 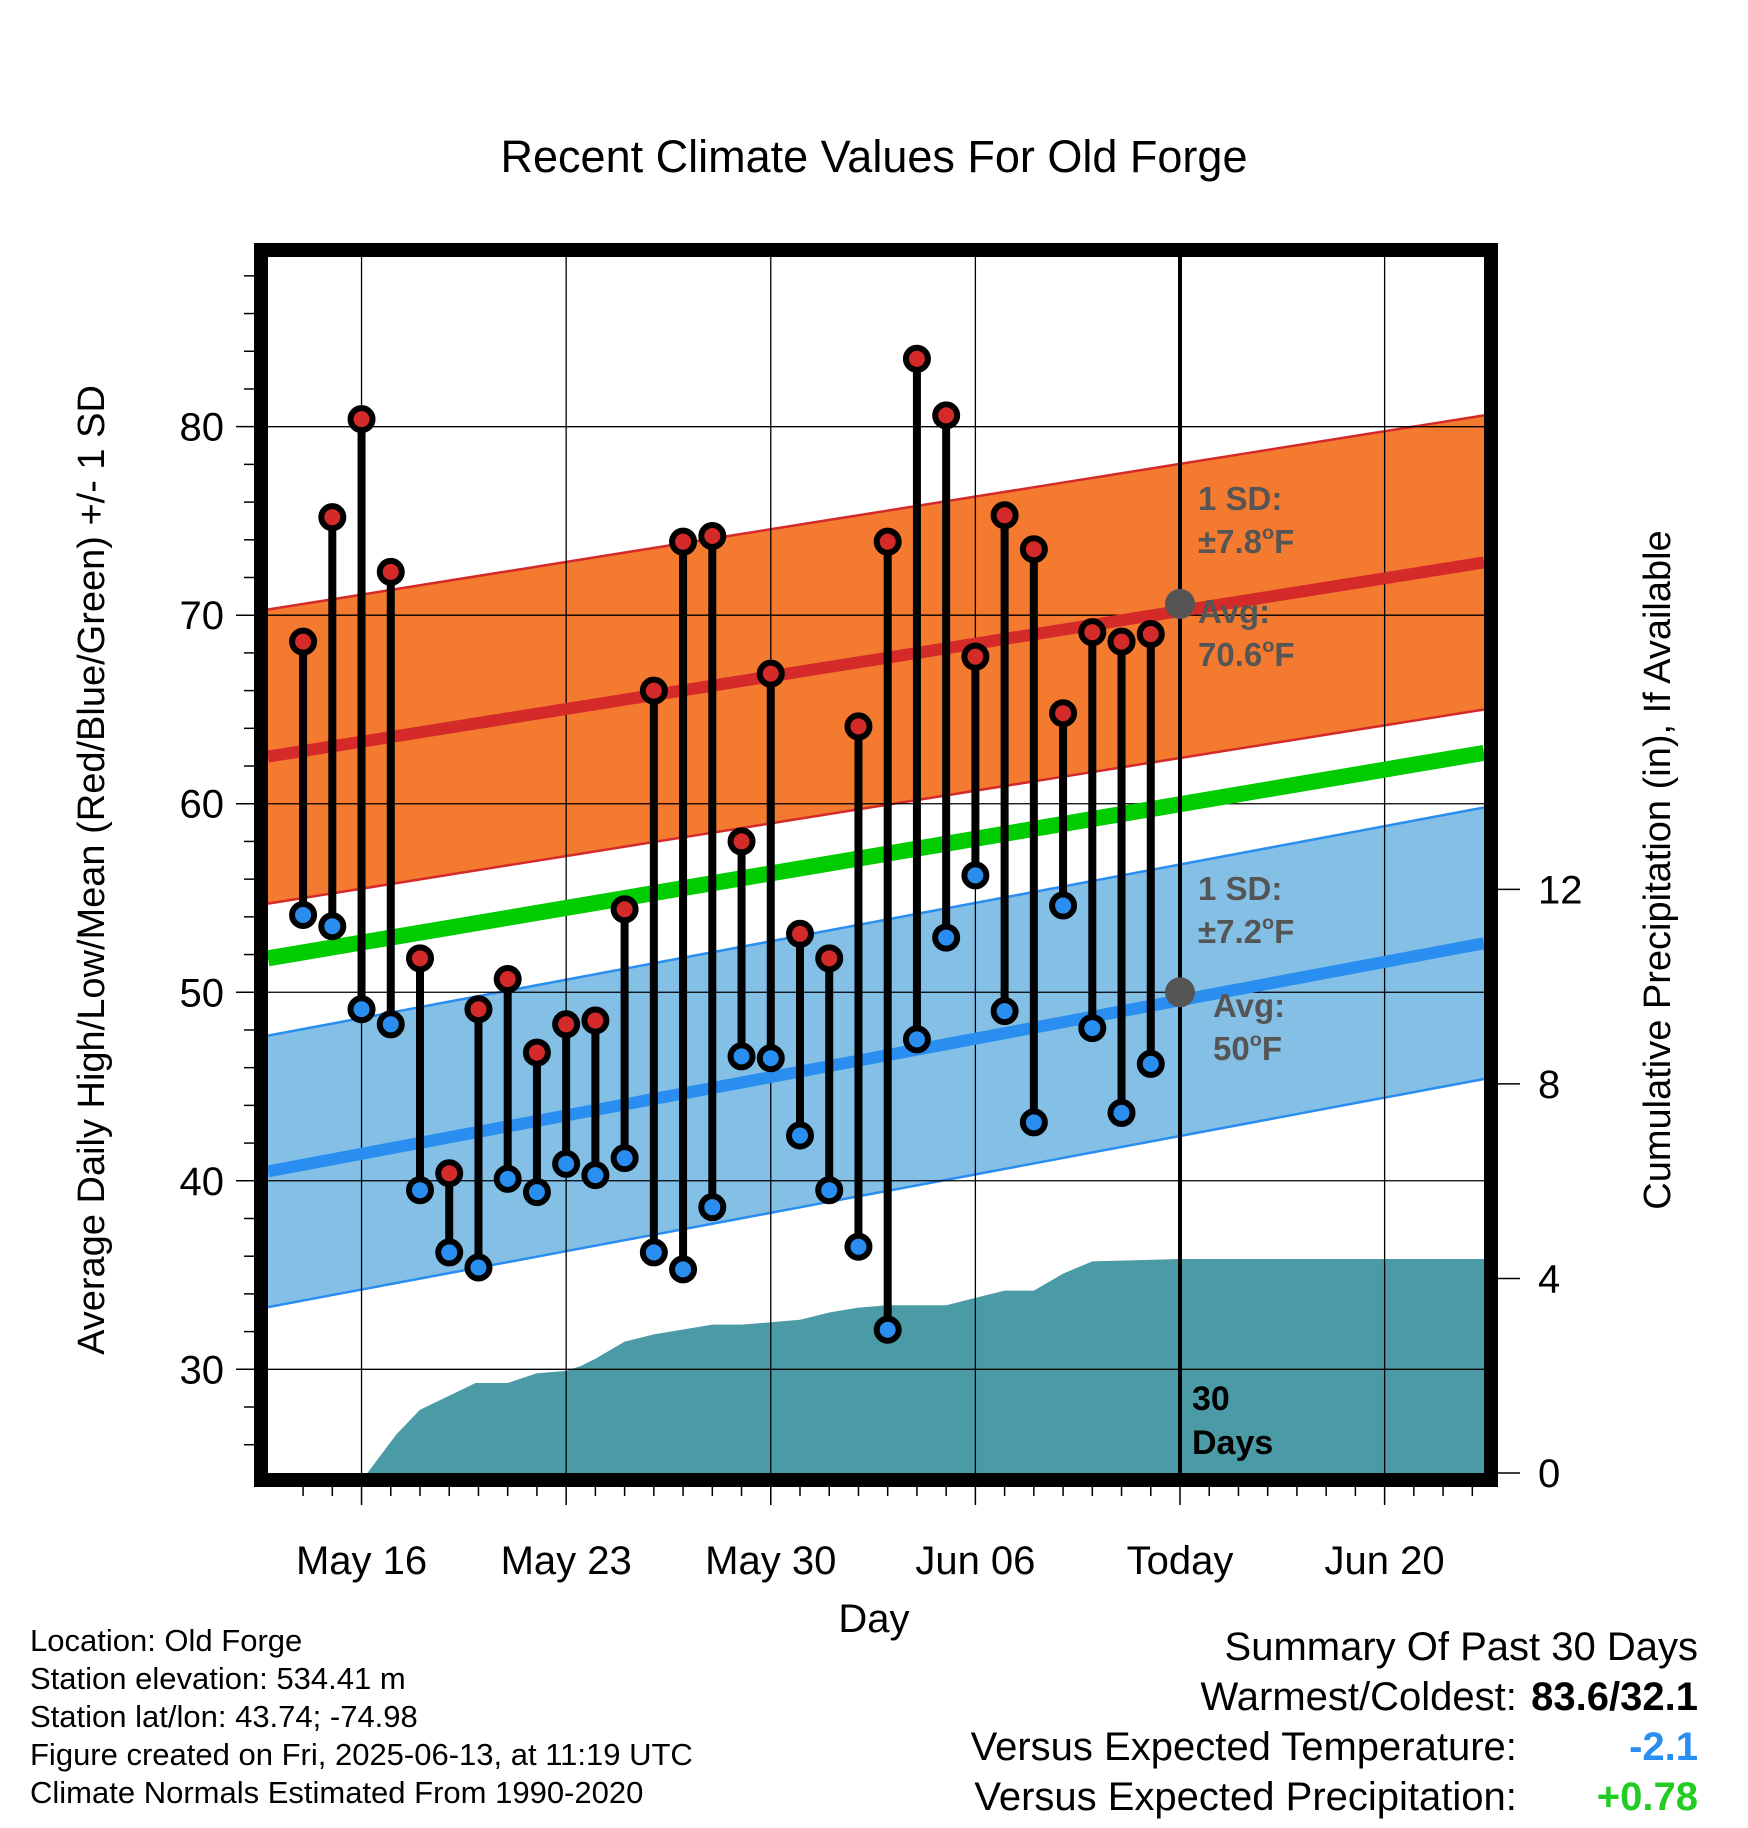 I want to click on elevation-text: Station elevation: 534.41 m, so click(x=218, y=1678).